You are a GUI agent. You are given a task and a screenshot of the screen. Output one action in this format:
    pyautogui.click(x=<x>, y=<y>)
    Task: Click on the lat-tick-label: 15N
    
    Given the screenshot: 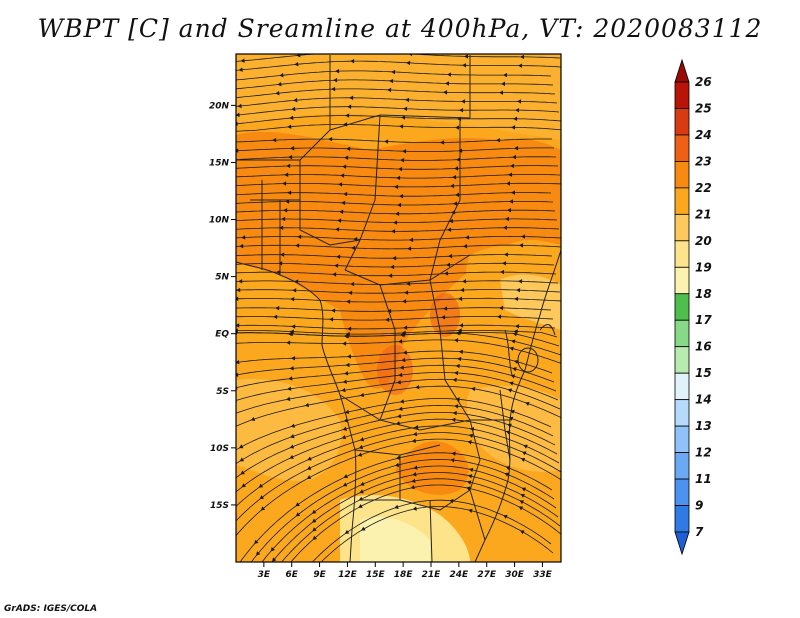 What is the action you would take?
    pyautogui.click(x=219, y=163)
    